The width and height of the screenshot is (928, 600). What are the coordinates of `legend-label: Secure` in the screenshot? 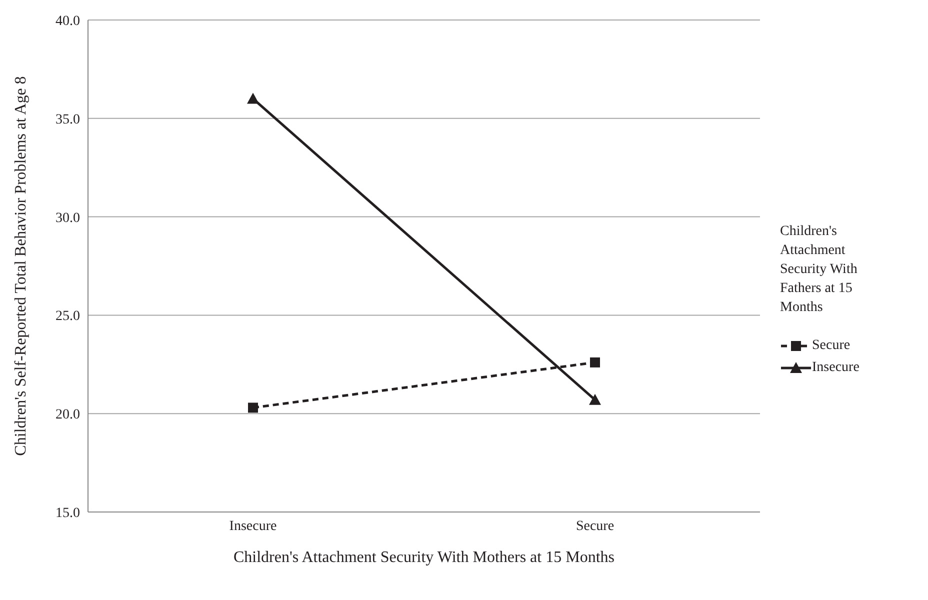 It's located at (831, 346).